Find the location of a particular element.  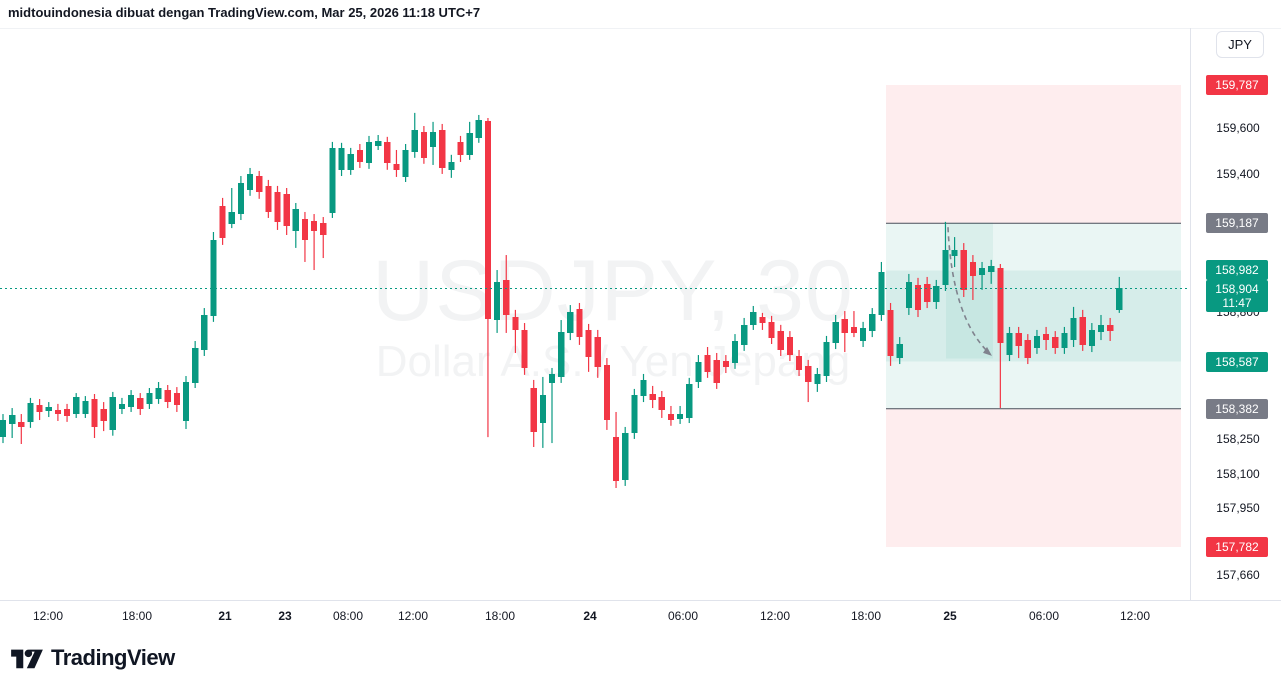

price-scale-divider is located at coordinates (1190, 314).